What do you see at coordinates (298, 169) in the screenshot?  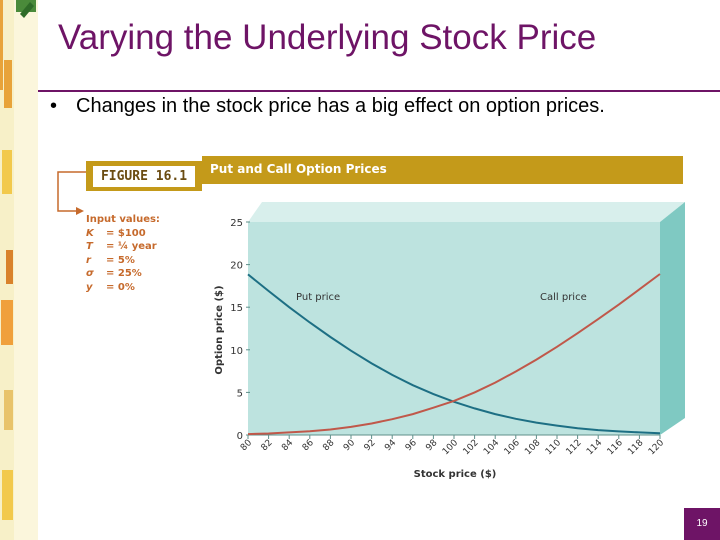 I see `figure-caption: Put and Call Option Prices` at bounding box center [298, 169].